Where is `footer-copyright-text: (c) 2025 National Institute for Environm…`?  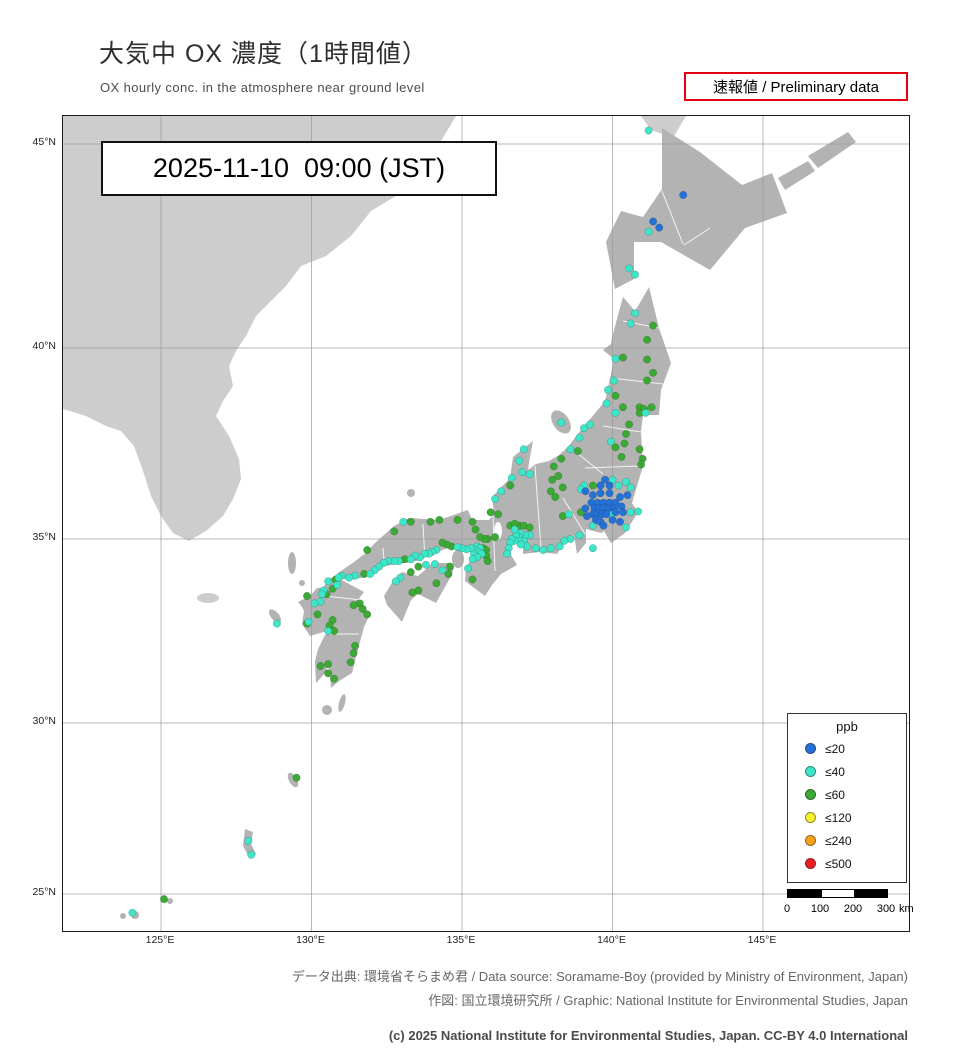 footer-copyright-text: (c) 2025 National Institute for Environm… is located at coordinates (648, 1035).